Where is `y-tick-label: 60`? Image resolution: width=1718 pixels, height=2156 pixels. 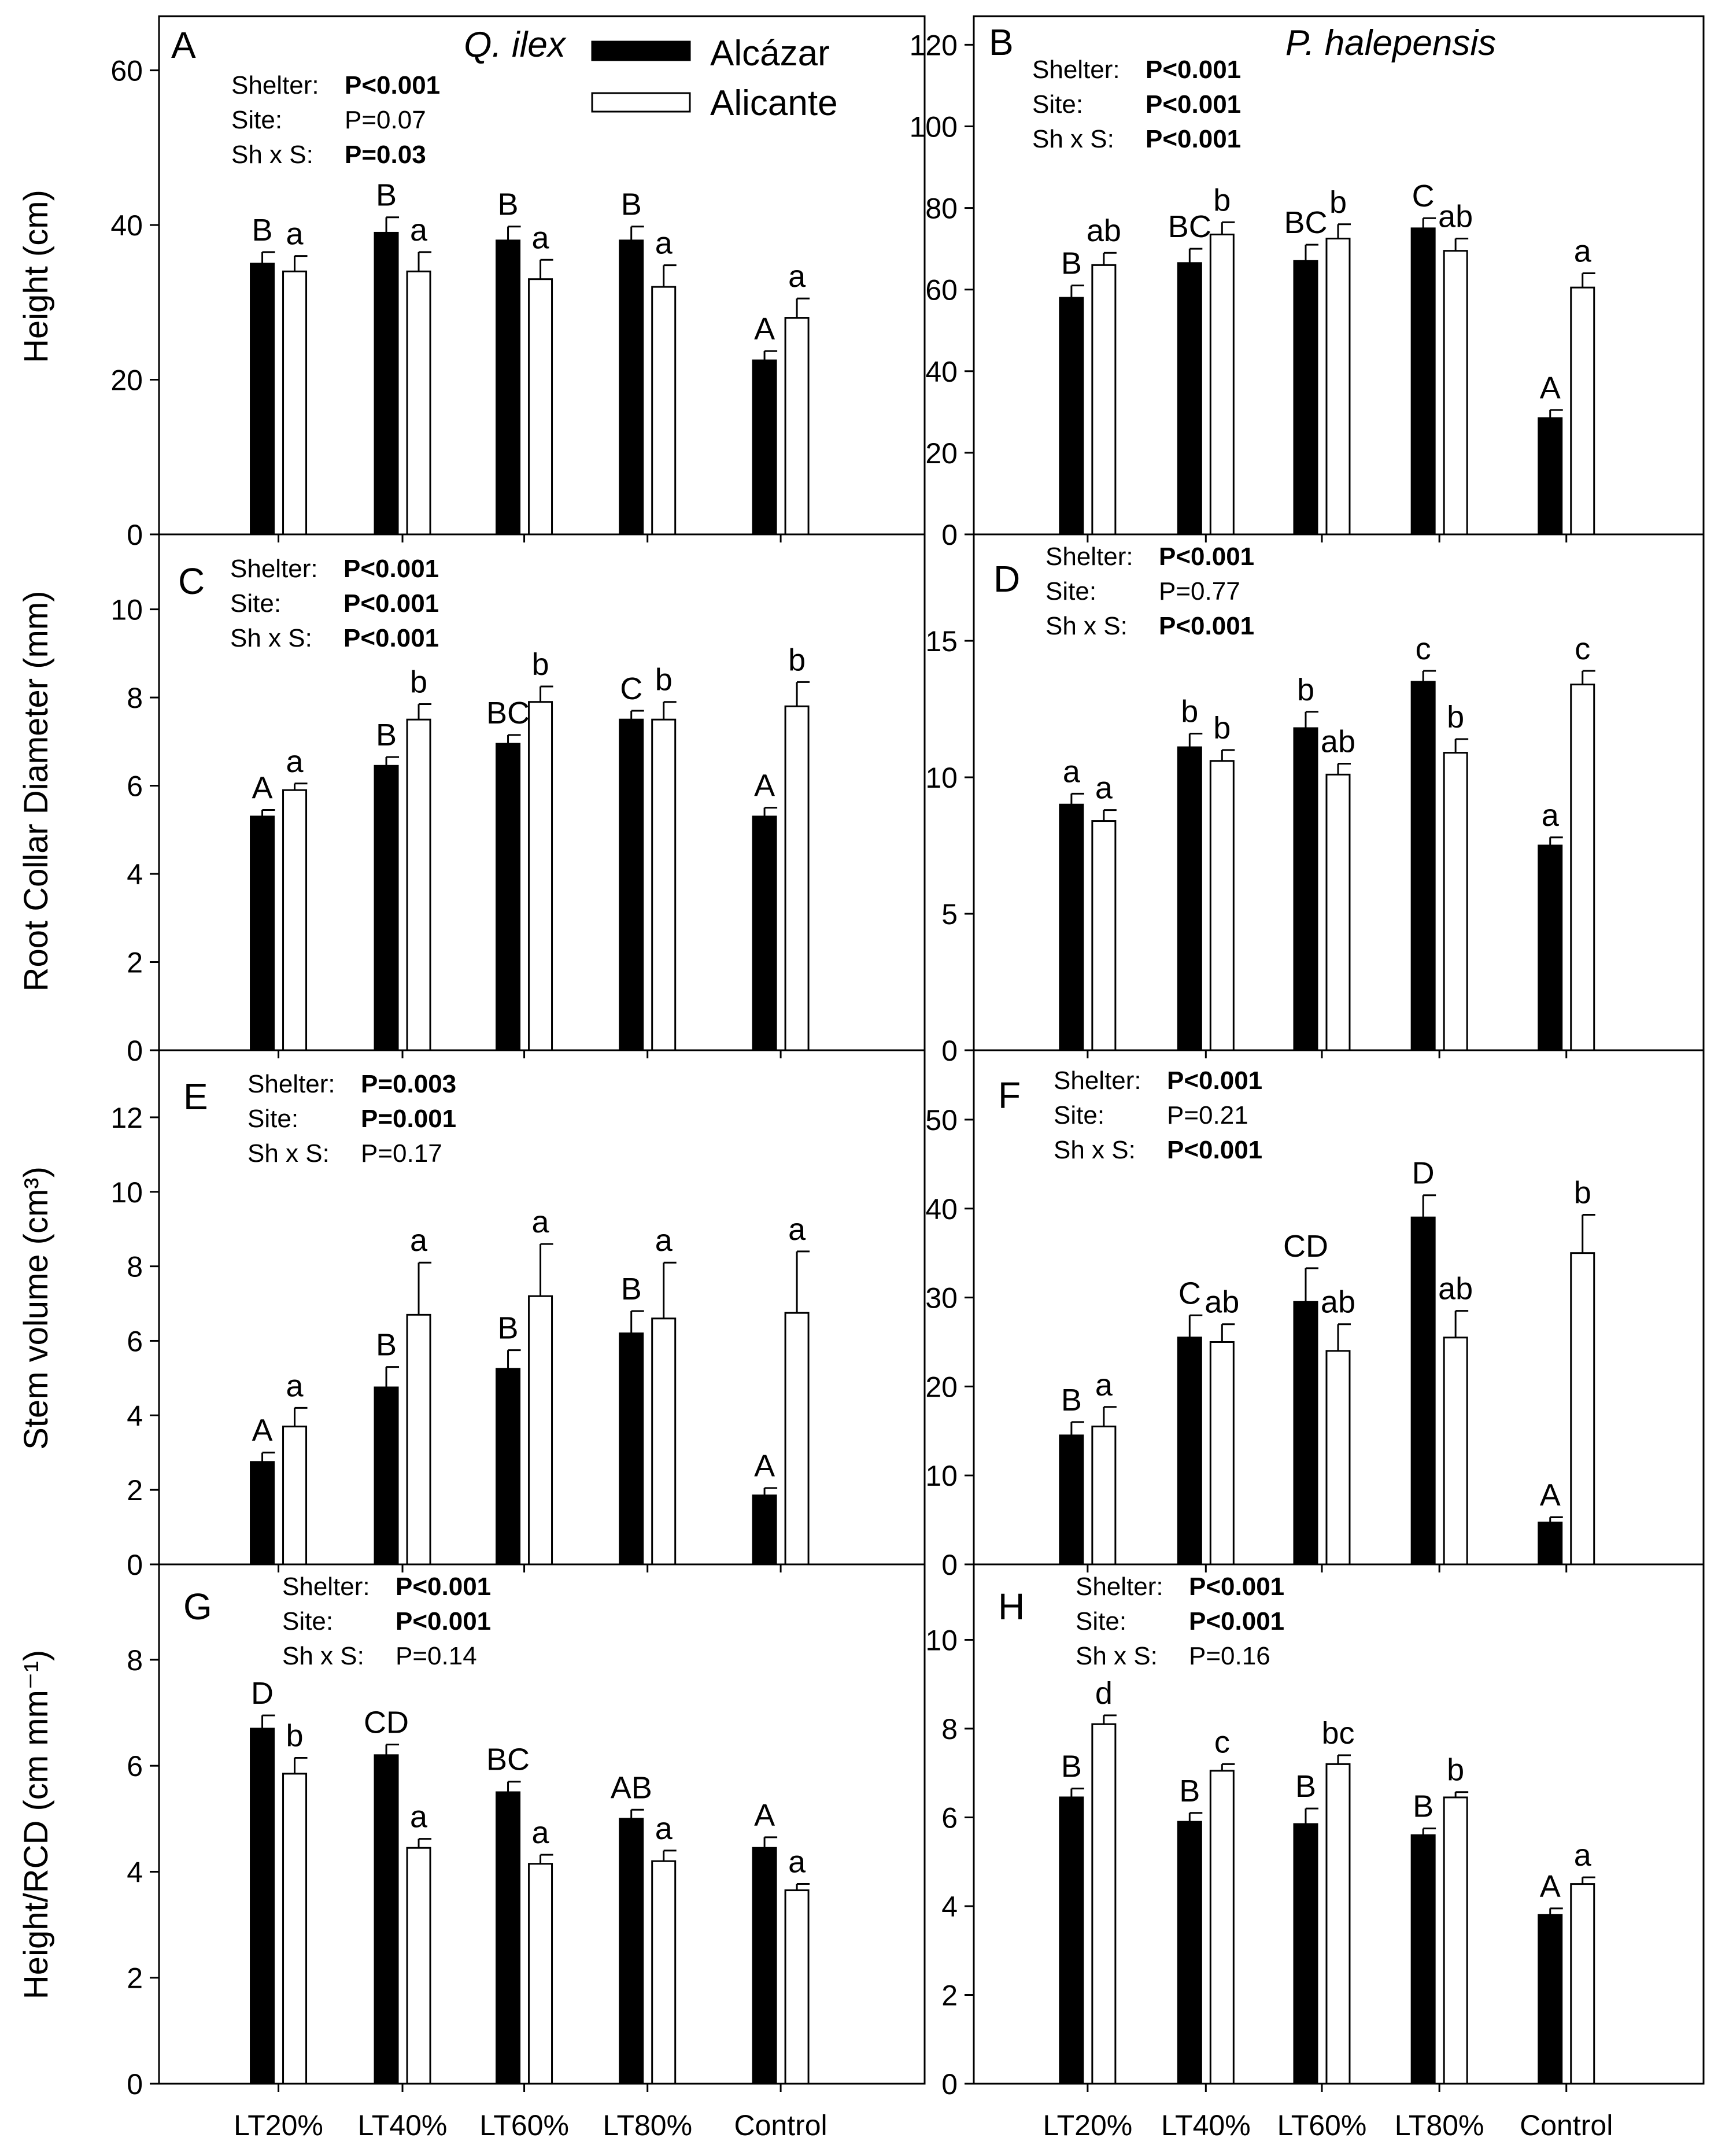
y-tick-label: 60 is located at coordinates (941, 290).